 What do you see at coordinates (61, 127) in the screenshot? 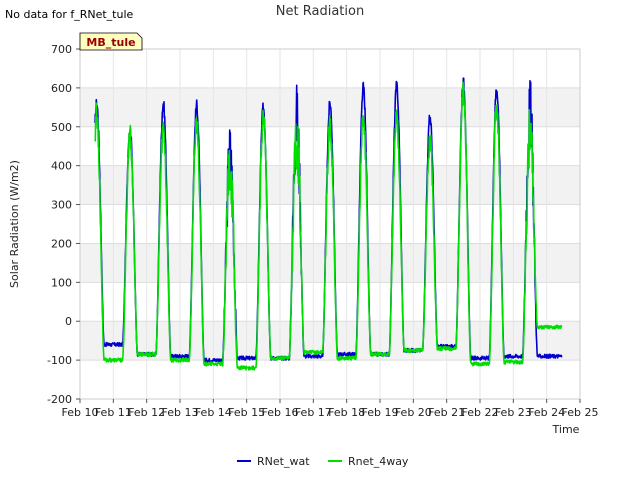
I see `y-tick-label: 500` at bounding box center [61, 127].